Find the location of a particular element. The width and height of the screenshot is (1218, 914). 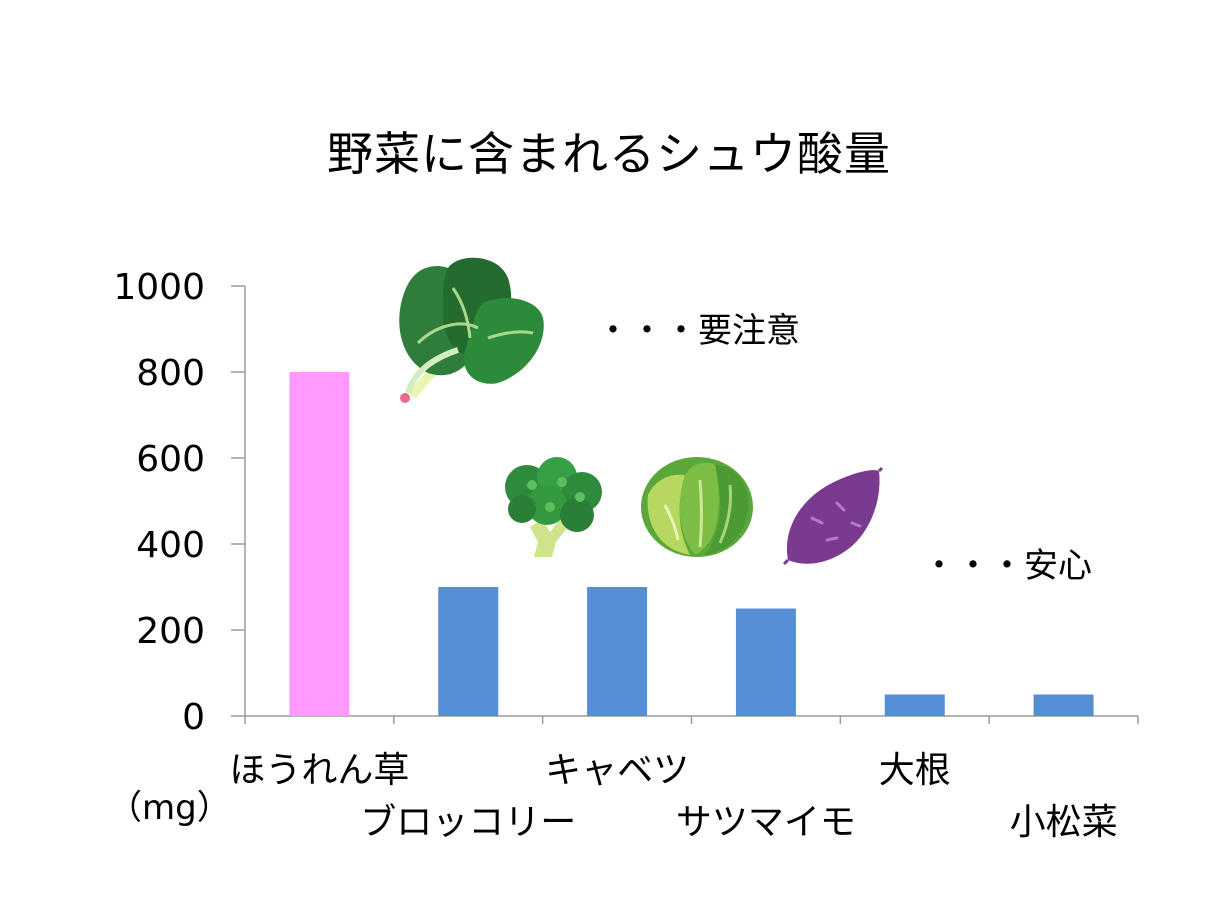

y-tick-label: 600 is located at coordinates (170, 459).